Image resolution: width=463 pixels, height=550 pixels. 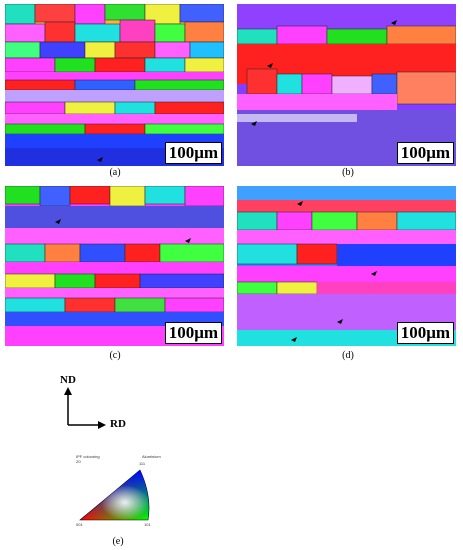 What do you see at coordinates (85, 408) in the screenshot?
I see `axis-arrows` at bounding box center [85, 408].